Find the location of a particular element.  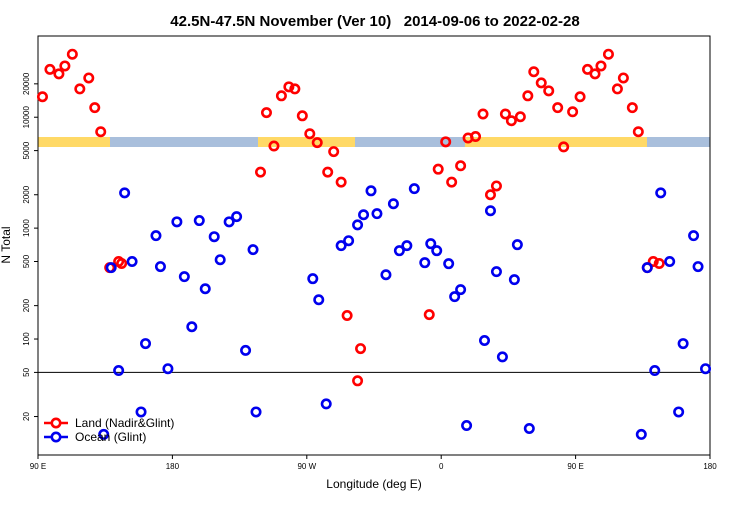

y-axis-label: N Total is located at coordinates (6, 244).